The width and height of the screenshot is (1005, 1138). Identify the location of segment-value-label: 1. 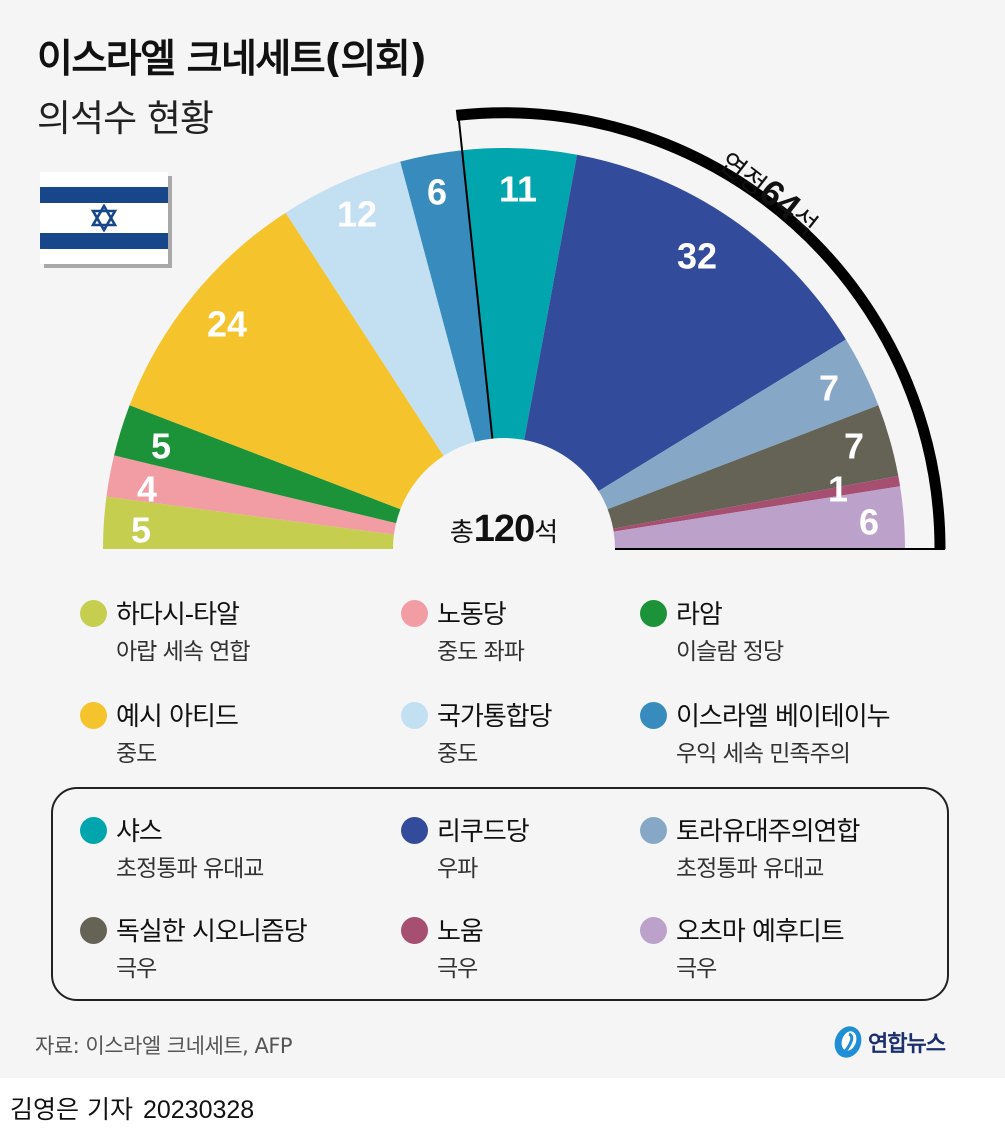
(838, 489).